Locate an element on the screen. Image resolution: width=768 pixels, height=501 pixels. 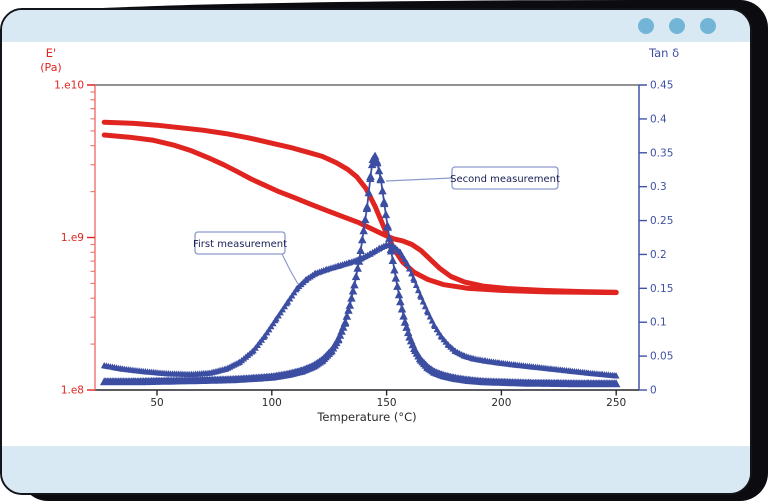
right-axis-tick-label: 0 is located at coordinates (653, 391).